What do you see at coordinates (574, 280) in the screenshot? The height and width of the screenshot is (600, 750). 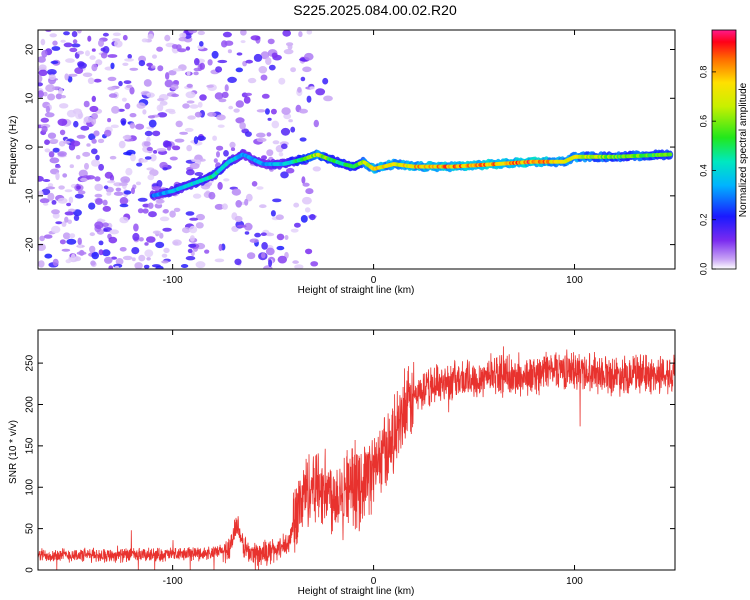 I see `x-tick-label: 100` at bounding box center [574, 280].